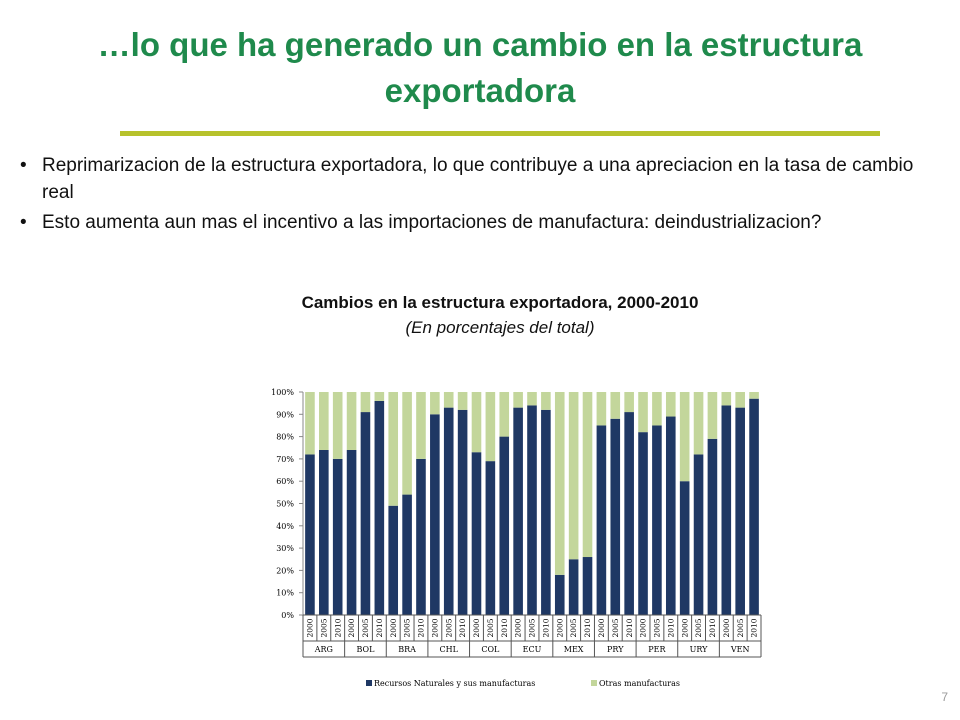 This screenshot has height=720, width=960. What do you see at coordinates (500, 327) in the screenshot?
I see `chart-subtitle: (En porcentajes del total)` at bounding box center [500, 327].